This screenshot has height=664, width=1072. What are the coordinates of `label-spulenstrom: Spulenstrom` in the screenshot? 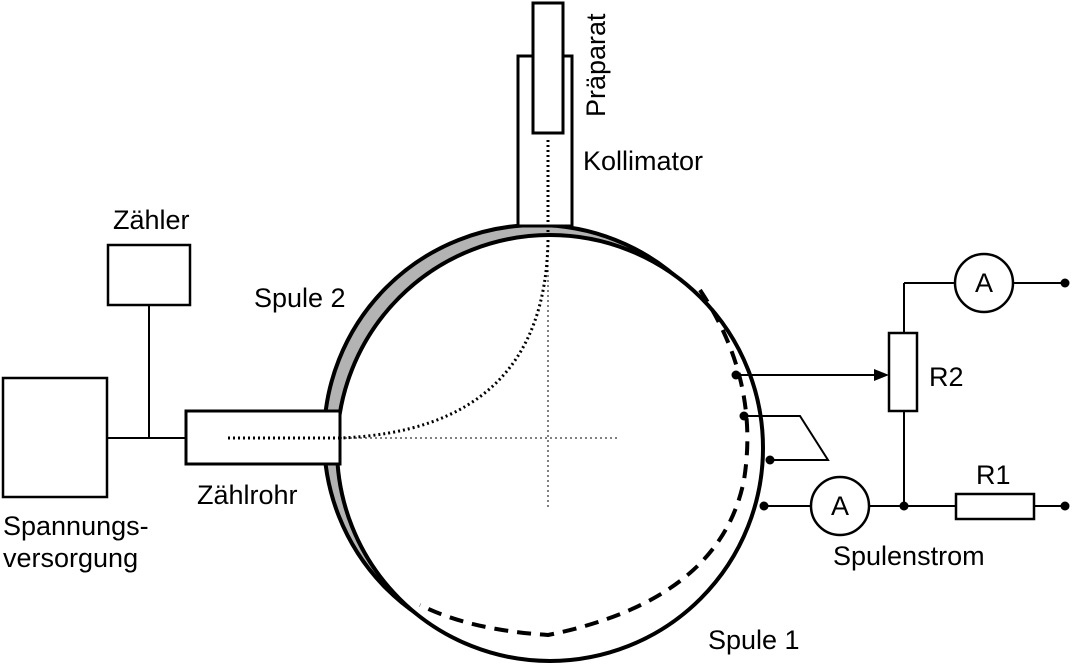 It's located at (909, 556).